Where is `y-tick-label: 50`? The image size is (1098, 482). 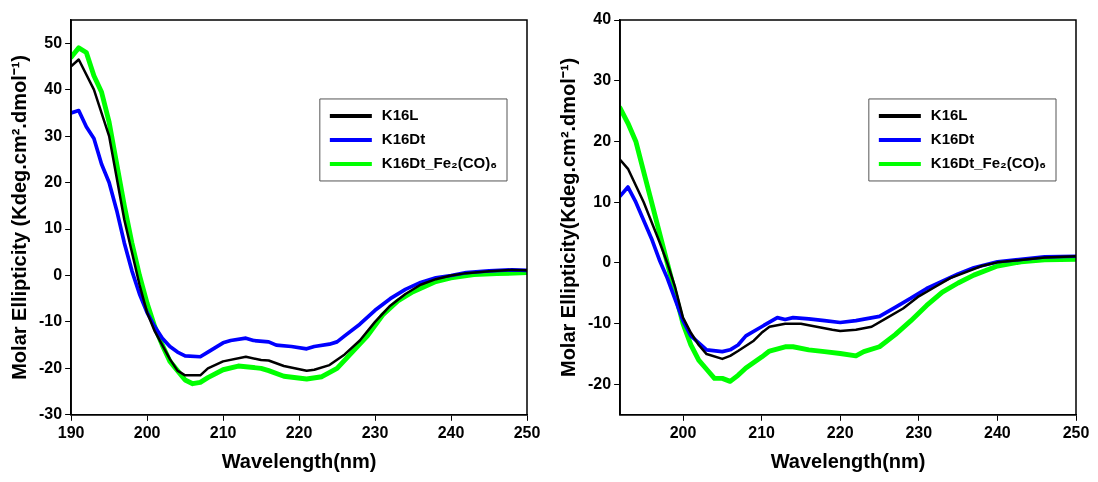 y-tick-label: 50 is located at coordinates (53, 42).